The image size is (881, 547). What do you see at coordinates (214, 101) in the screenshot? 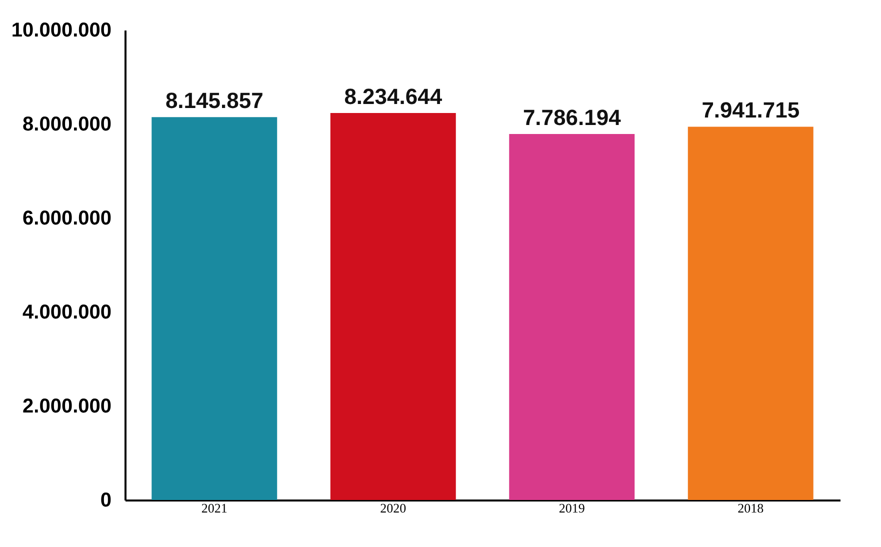
I see `data-label: 8.145.857` at bounding box center [214, 101].